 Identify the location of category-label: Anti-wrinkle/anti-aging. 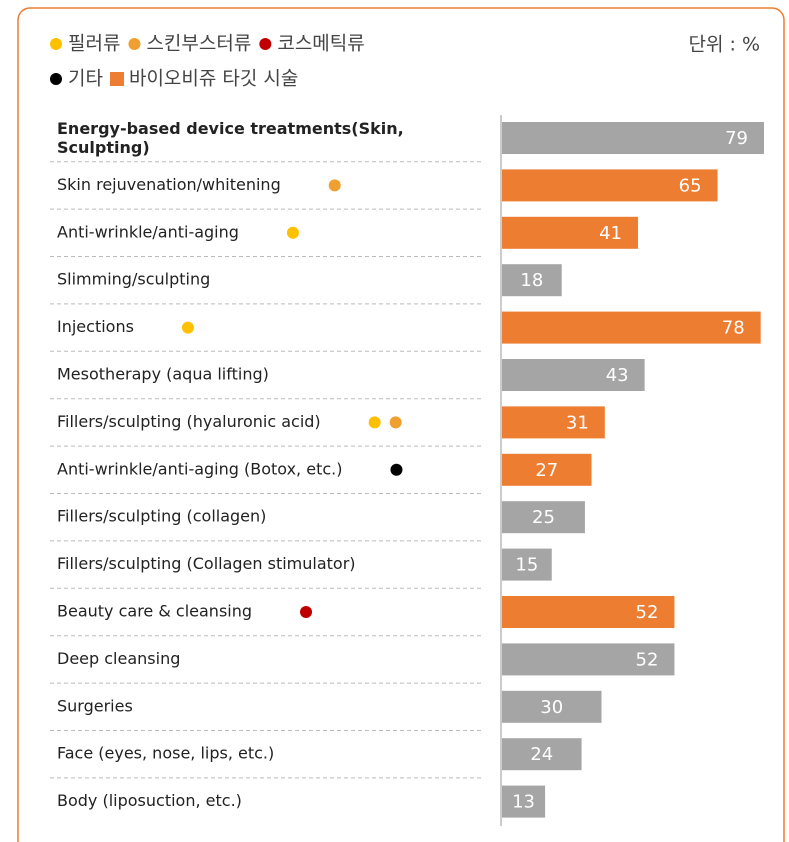
(148, 231).